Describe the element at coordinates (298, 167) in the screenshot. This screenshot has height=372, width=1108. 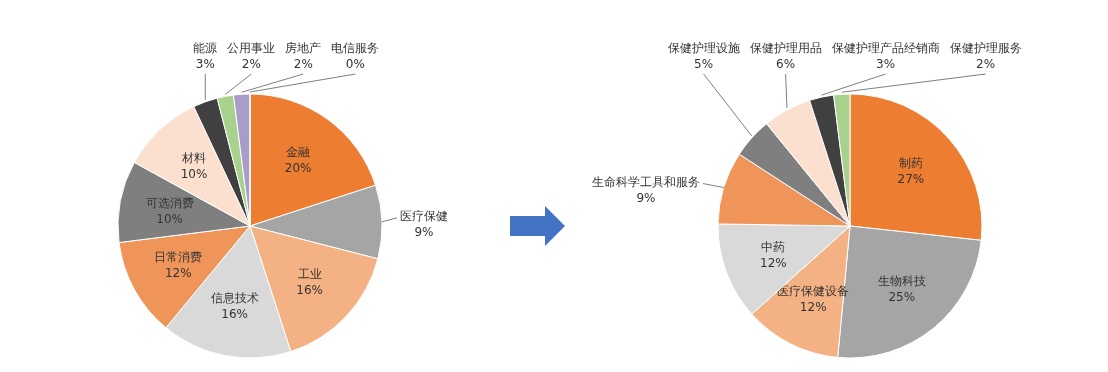
I see `data-label: 20%` at that location.